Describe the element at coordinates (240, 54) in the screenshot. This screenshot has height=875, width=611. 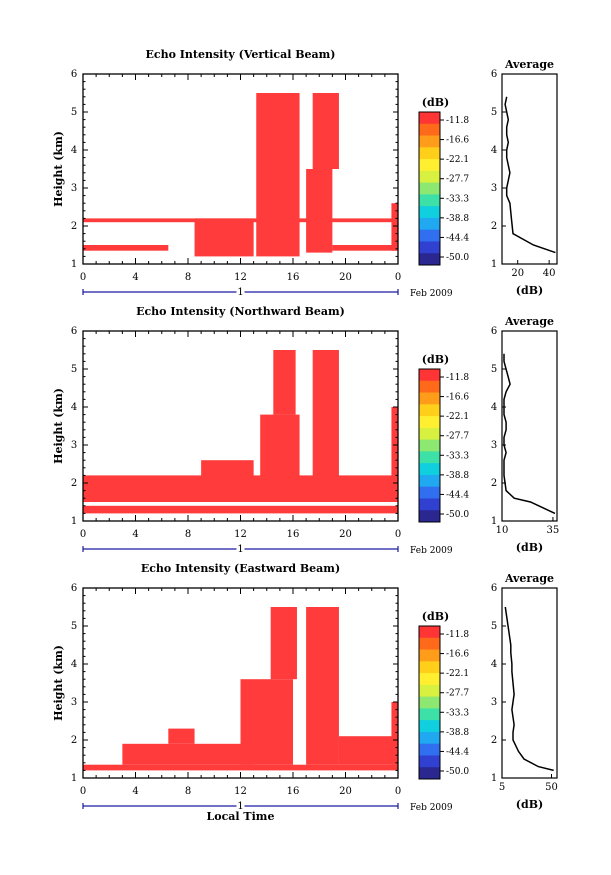
I see `chart-title: Echo Intensity (Vertical Beam)` at that location.